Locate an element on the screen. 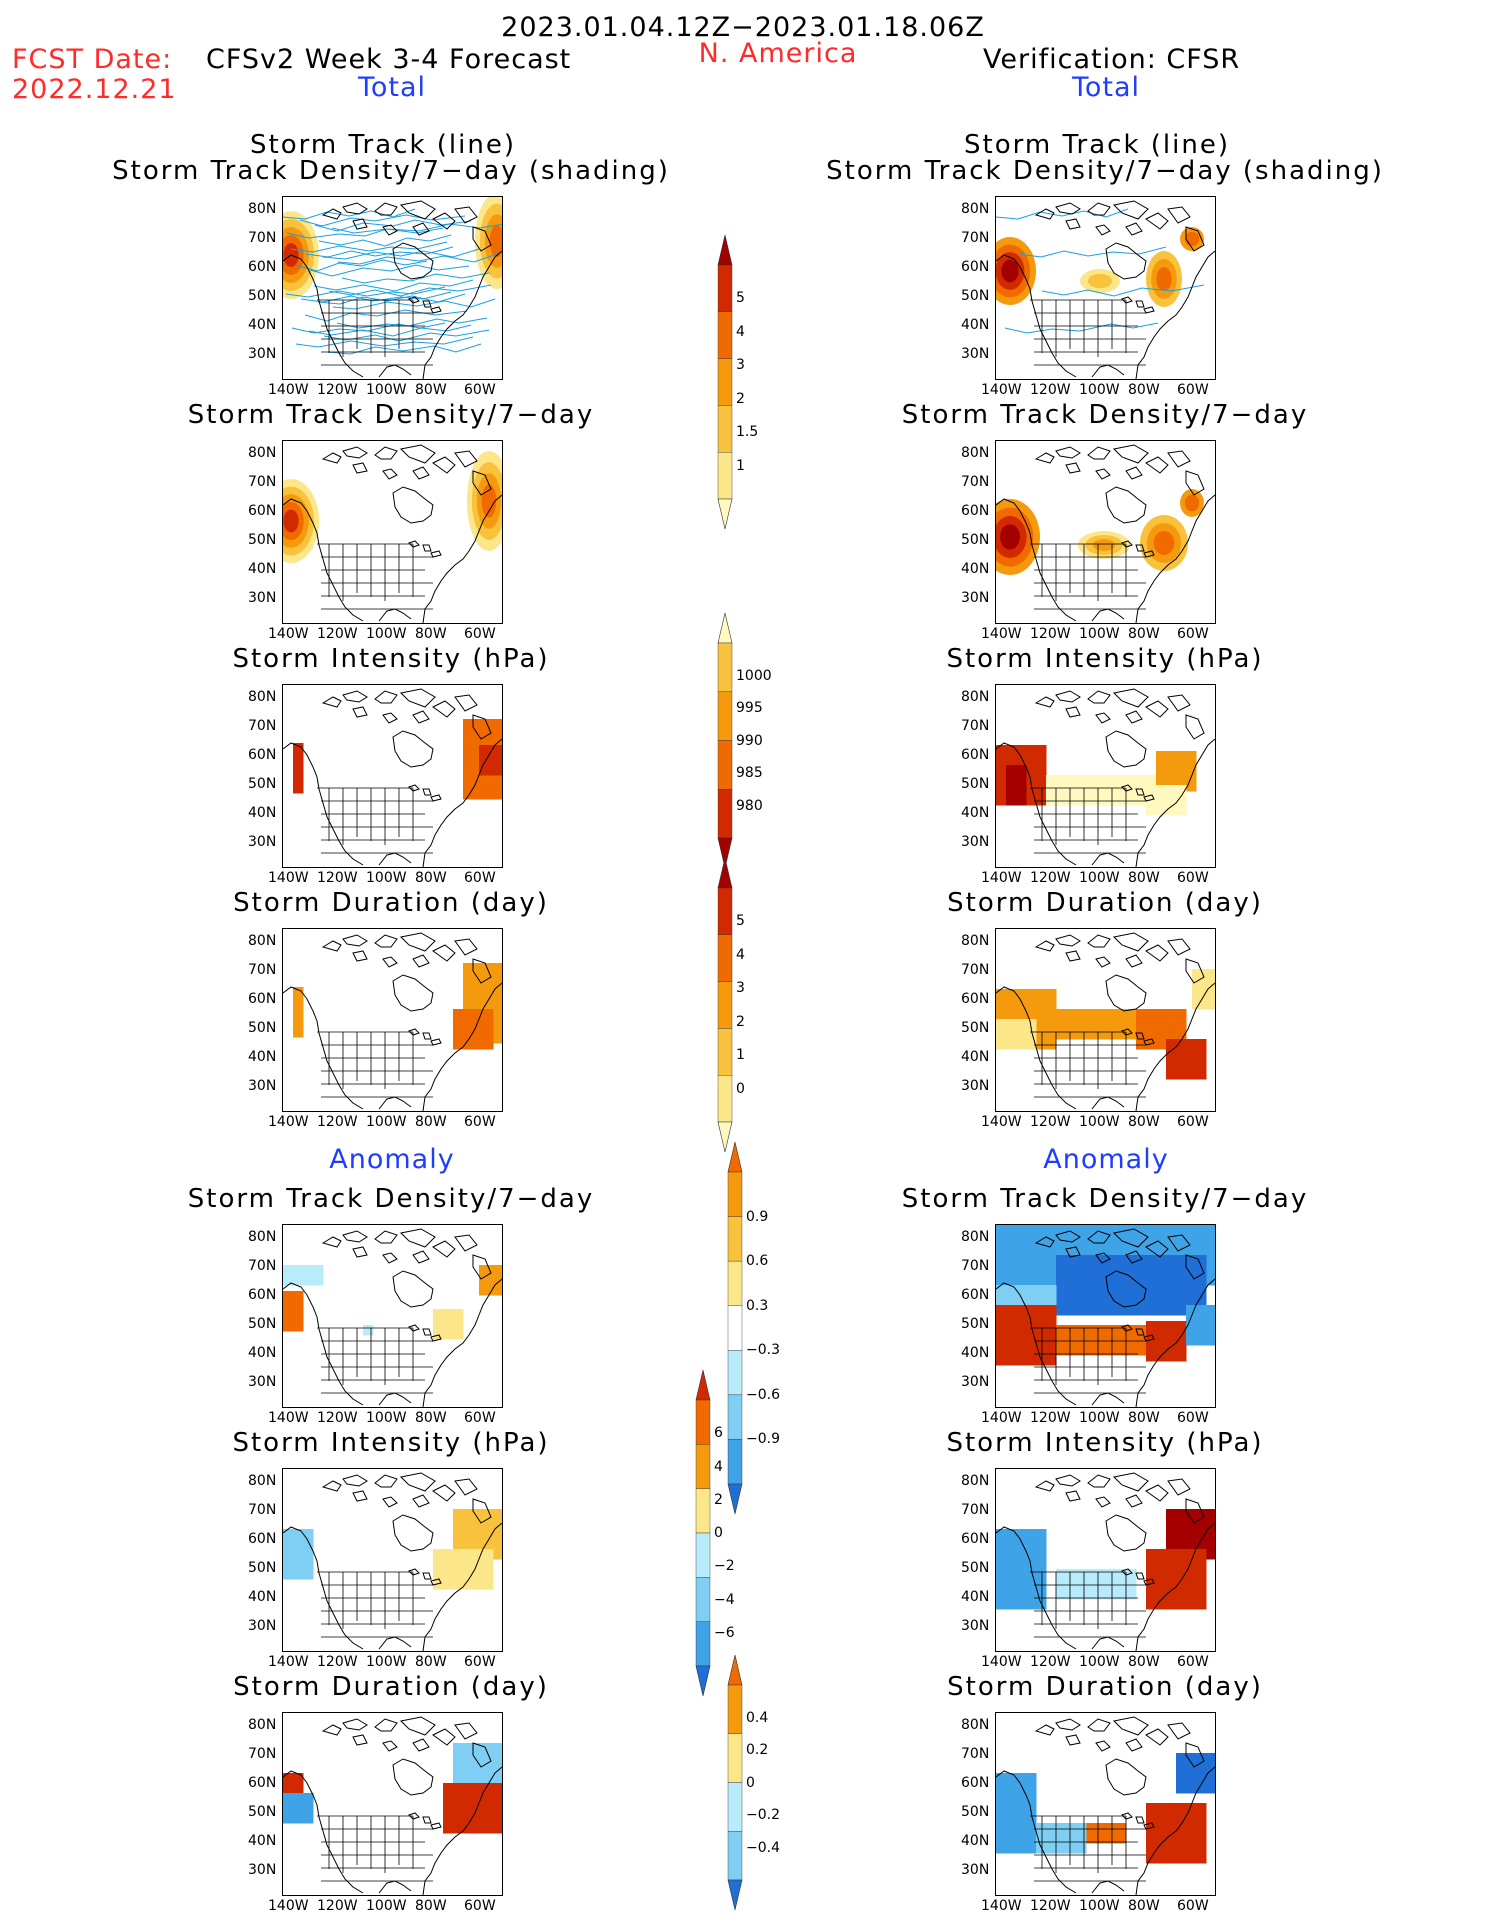  colorbar-tick-label: 2 is located at coordinates (740, 1021).